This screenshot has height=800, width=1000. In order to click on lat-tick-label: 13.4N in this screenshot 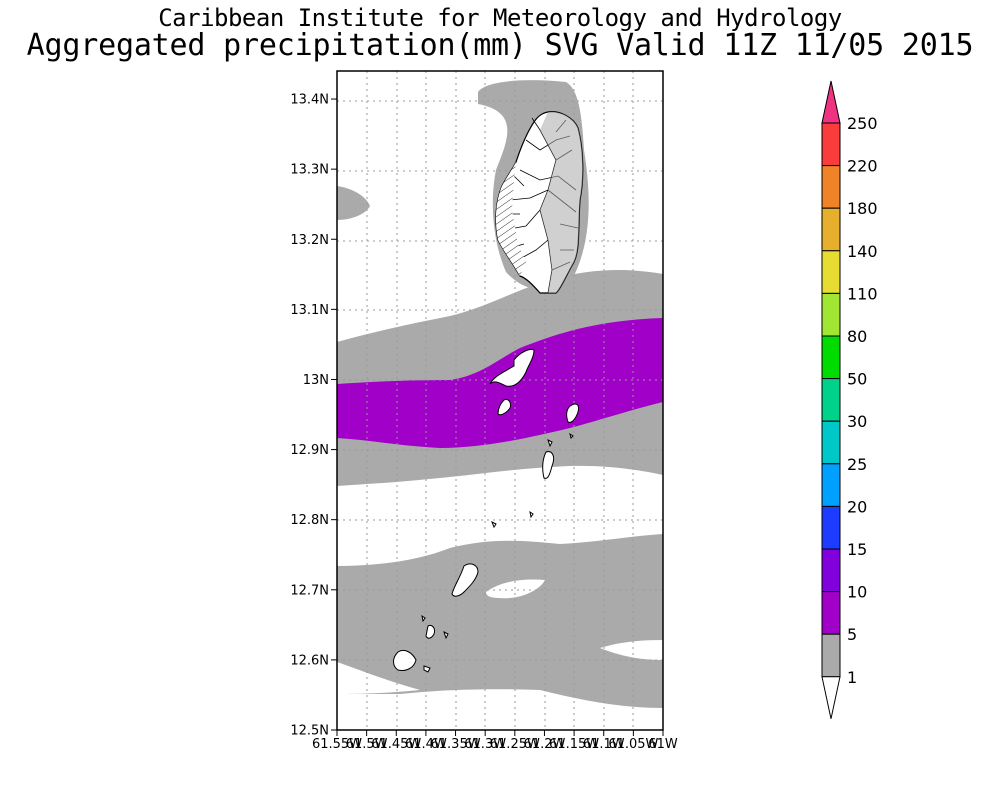, I will do `click(309, 100)`.